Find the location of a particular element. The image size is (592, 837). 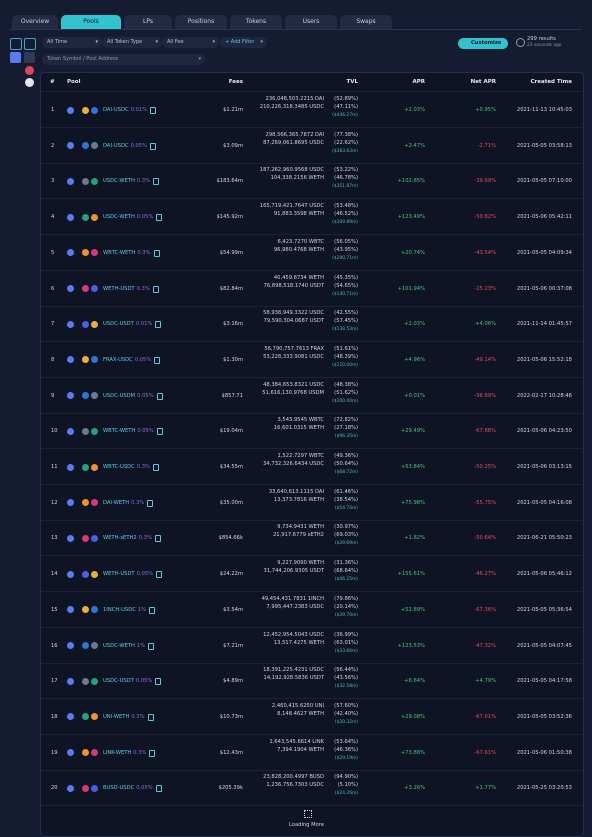

fee-tier: 0.3% is located at coordinates (143, 181).